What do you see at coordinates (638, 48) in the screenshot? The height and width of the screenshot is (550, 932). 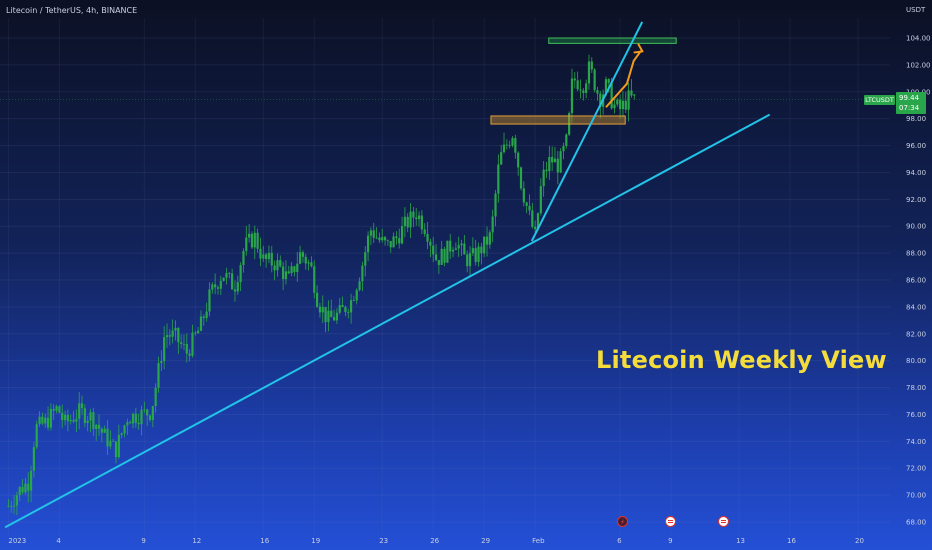 I see `projection-arrow-head` at bounding box center [638, 48].